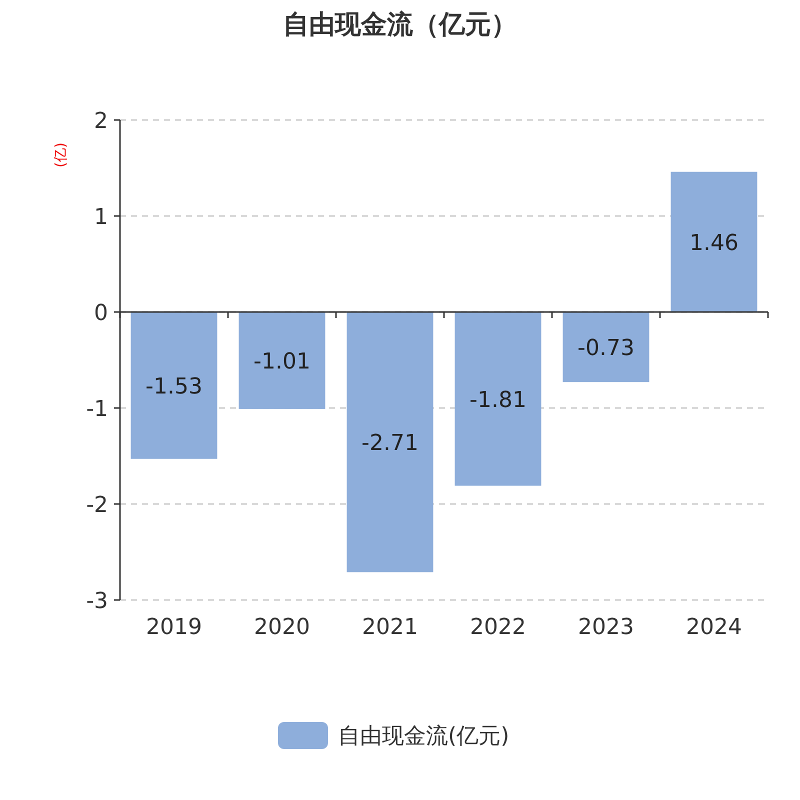  What do you see at coordinates (714, 243) in the screenshot?
I see `data-label: 1.46` at bounding box center [714, 243].